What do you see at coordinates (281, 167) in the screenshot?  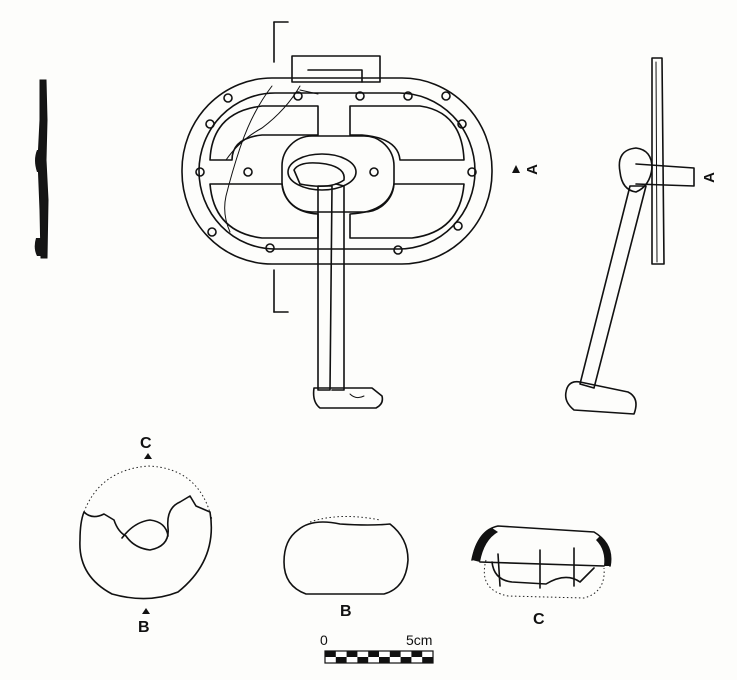 I see `section-line-markers` at bounding box center [281, 167].